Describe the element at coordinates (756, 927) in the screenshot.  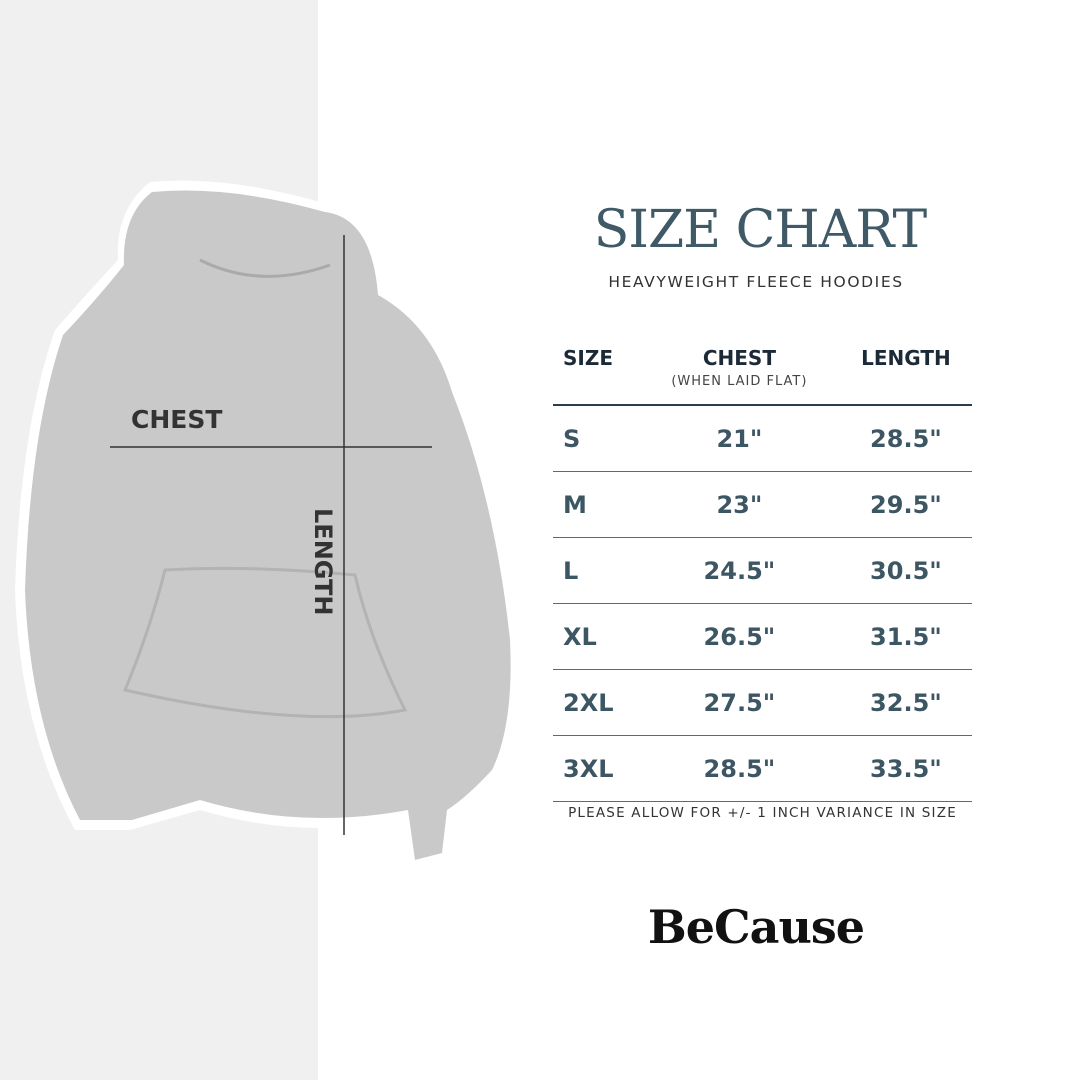
I see `brand-logo: BeCause` at that location.